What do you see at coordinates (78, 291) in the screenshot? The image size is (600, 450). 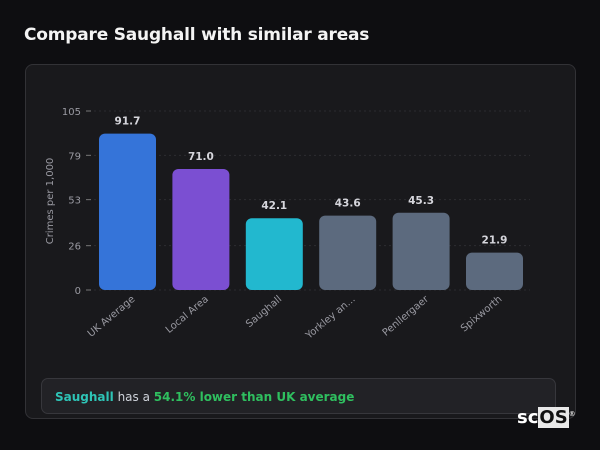 I see `y-tick-label: 0` at bounding box center [78, 291].